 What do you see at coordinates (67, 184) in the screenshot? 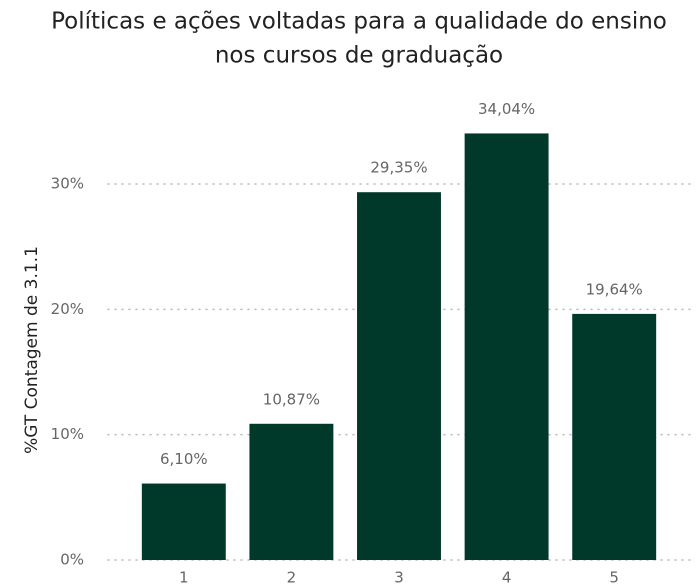
I see `y-tick-label: 30%` at bounding box center [67, 184].